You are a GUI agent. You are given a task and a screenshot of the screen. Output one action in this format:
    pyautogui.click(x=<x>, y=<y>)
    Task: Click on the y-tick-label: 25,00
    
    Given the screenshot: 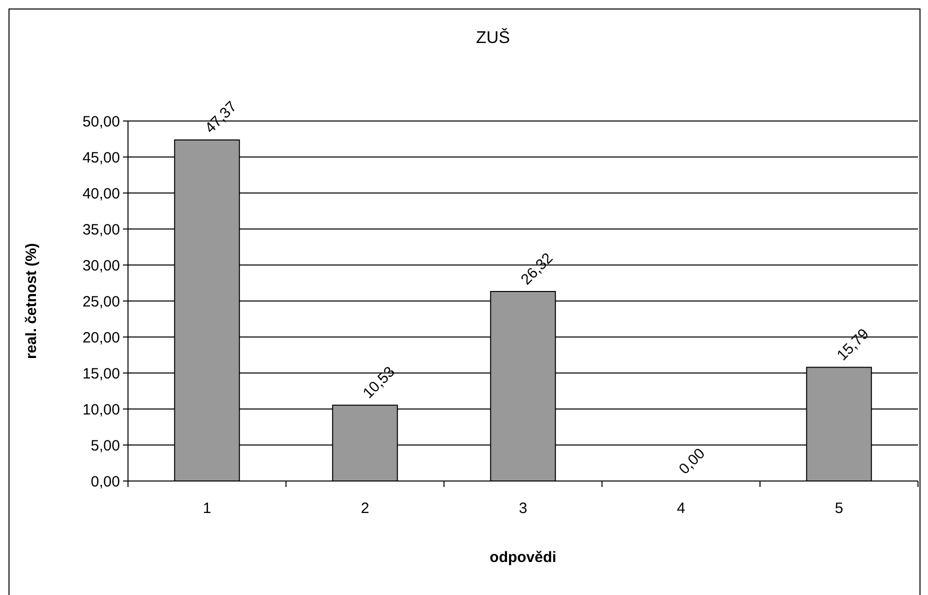 What is the action you would take?
    pyautogui.click(x=101, y=301)
    